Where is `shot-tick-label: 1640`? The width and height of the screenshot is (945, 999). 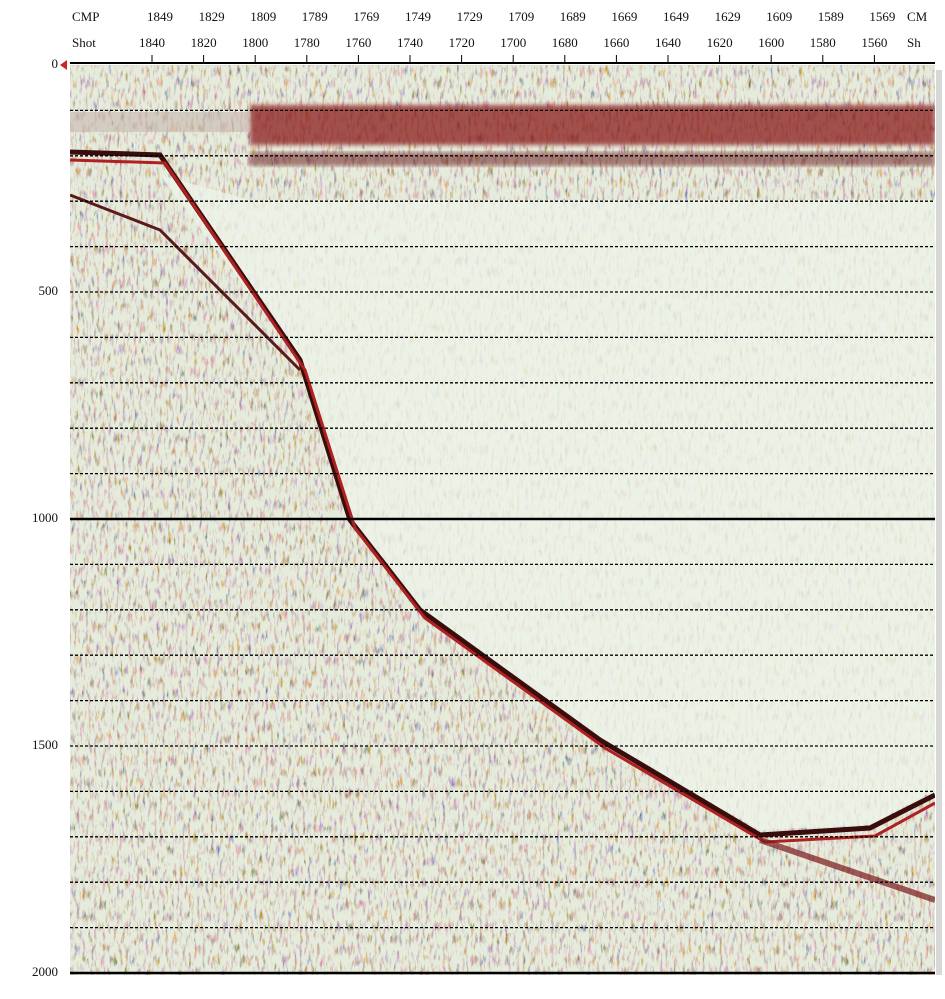 shot-tick-label: 1640 is located at coordinates (668, 42).